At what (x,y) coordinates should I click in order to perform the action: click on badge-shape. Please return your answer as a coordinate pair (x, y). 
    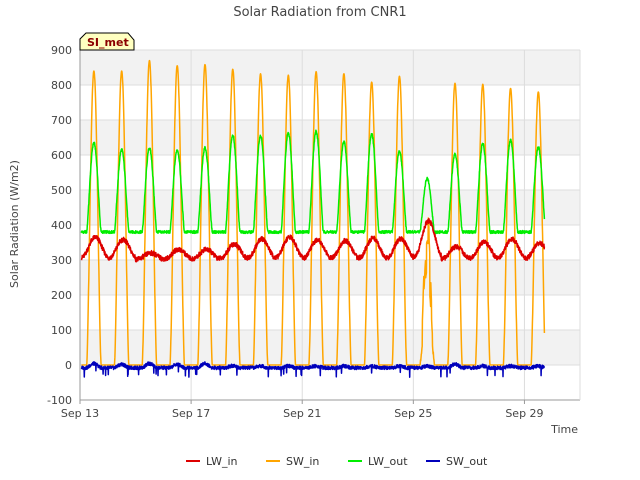
    Looking at the image, I should click on (107, 41).